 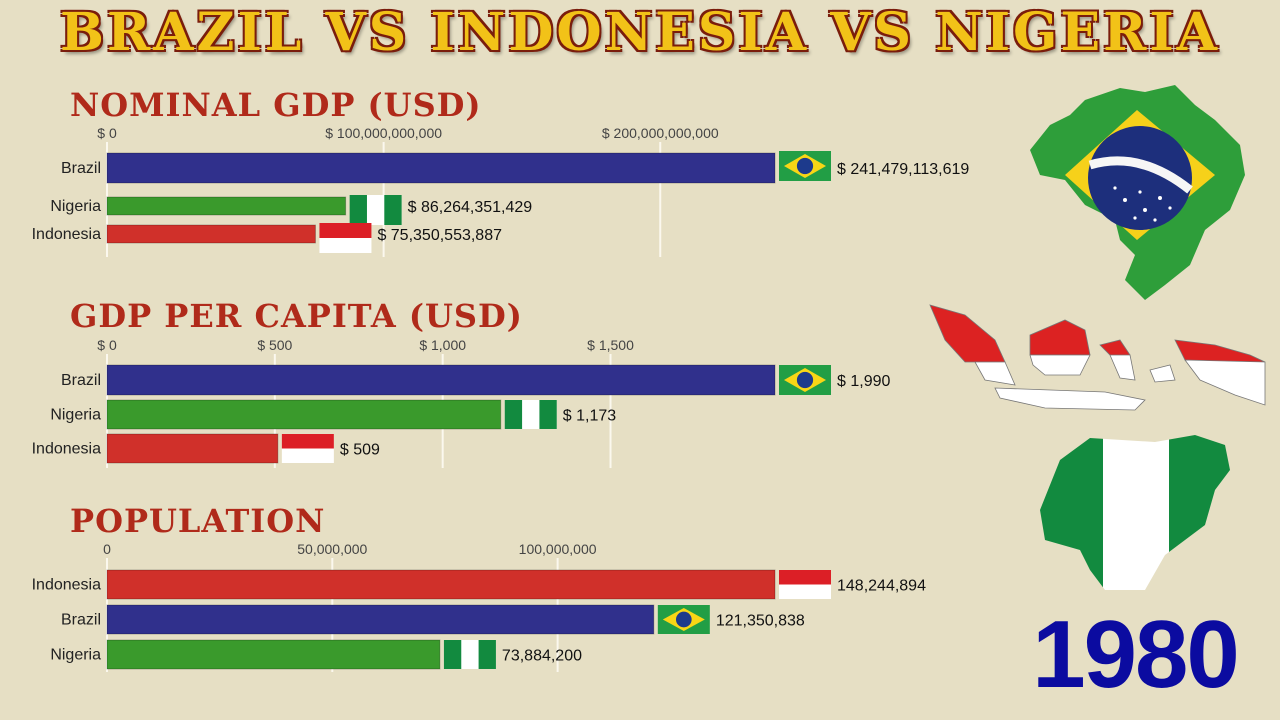 What do you see at coordinates (863, 381) in the screenshot?
I see `value-label-brazil: $ 1,990` at bounding box center [863, 381].